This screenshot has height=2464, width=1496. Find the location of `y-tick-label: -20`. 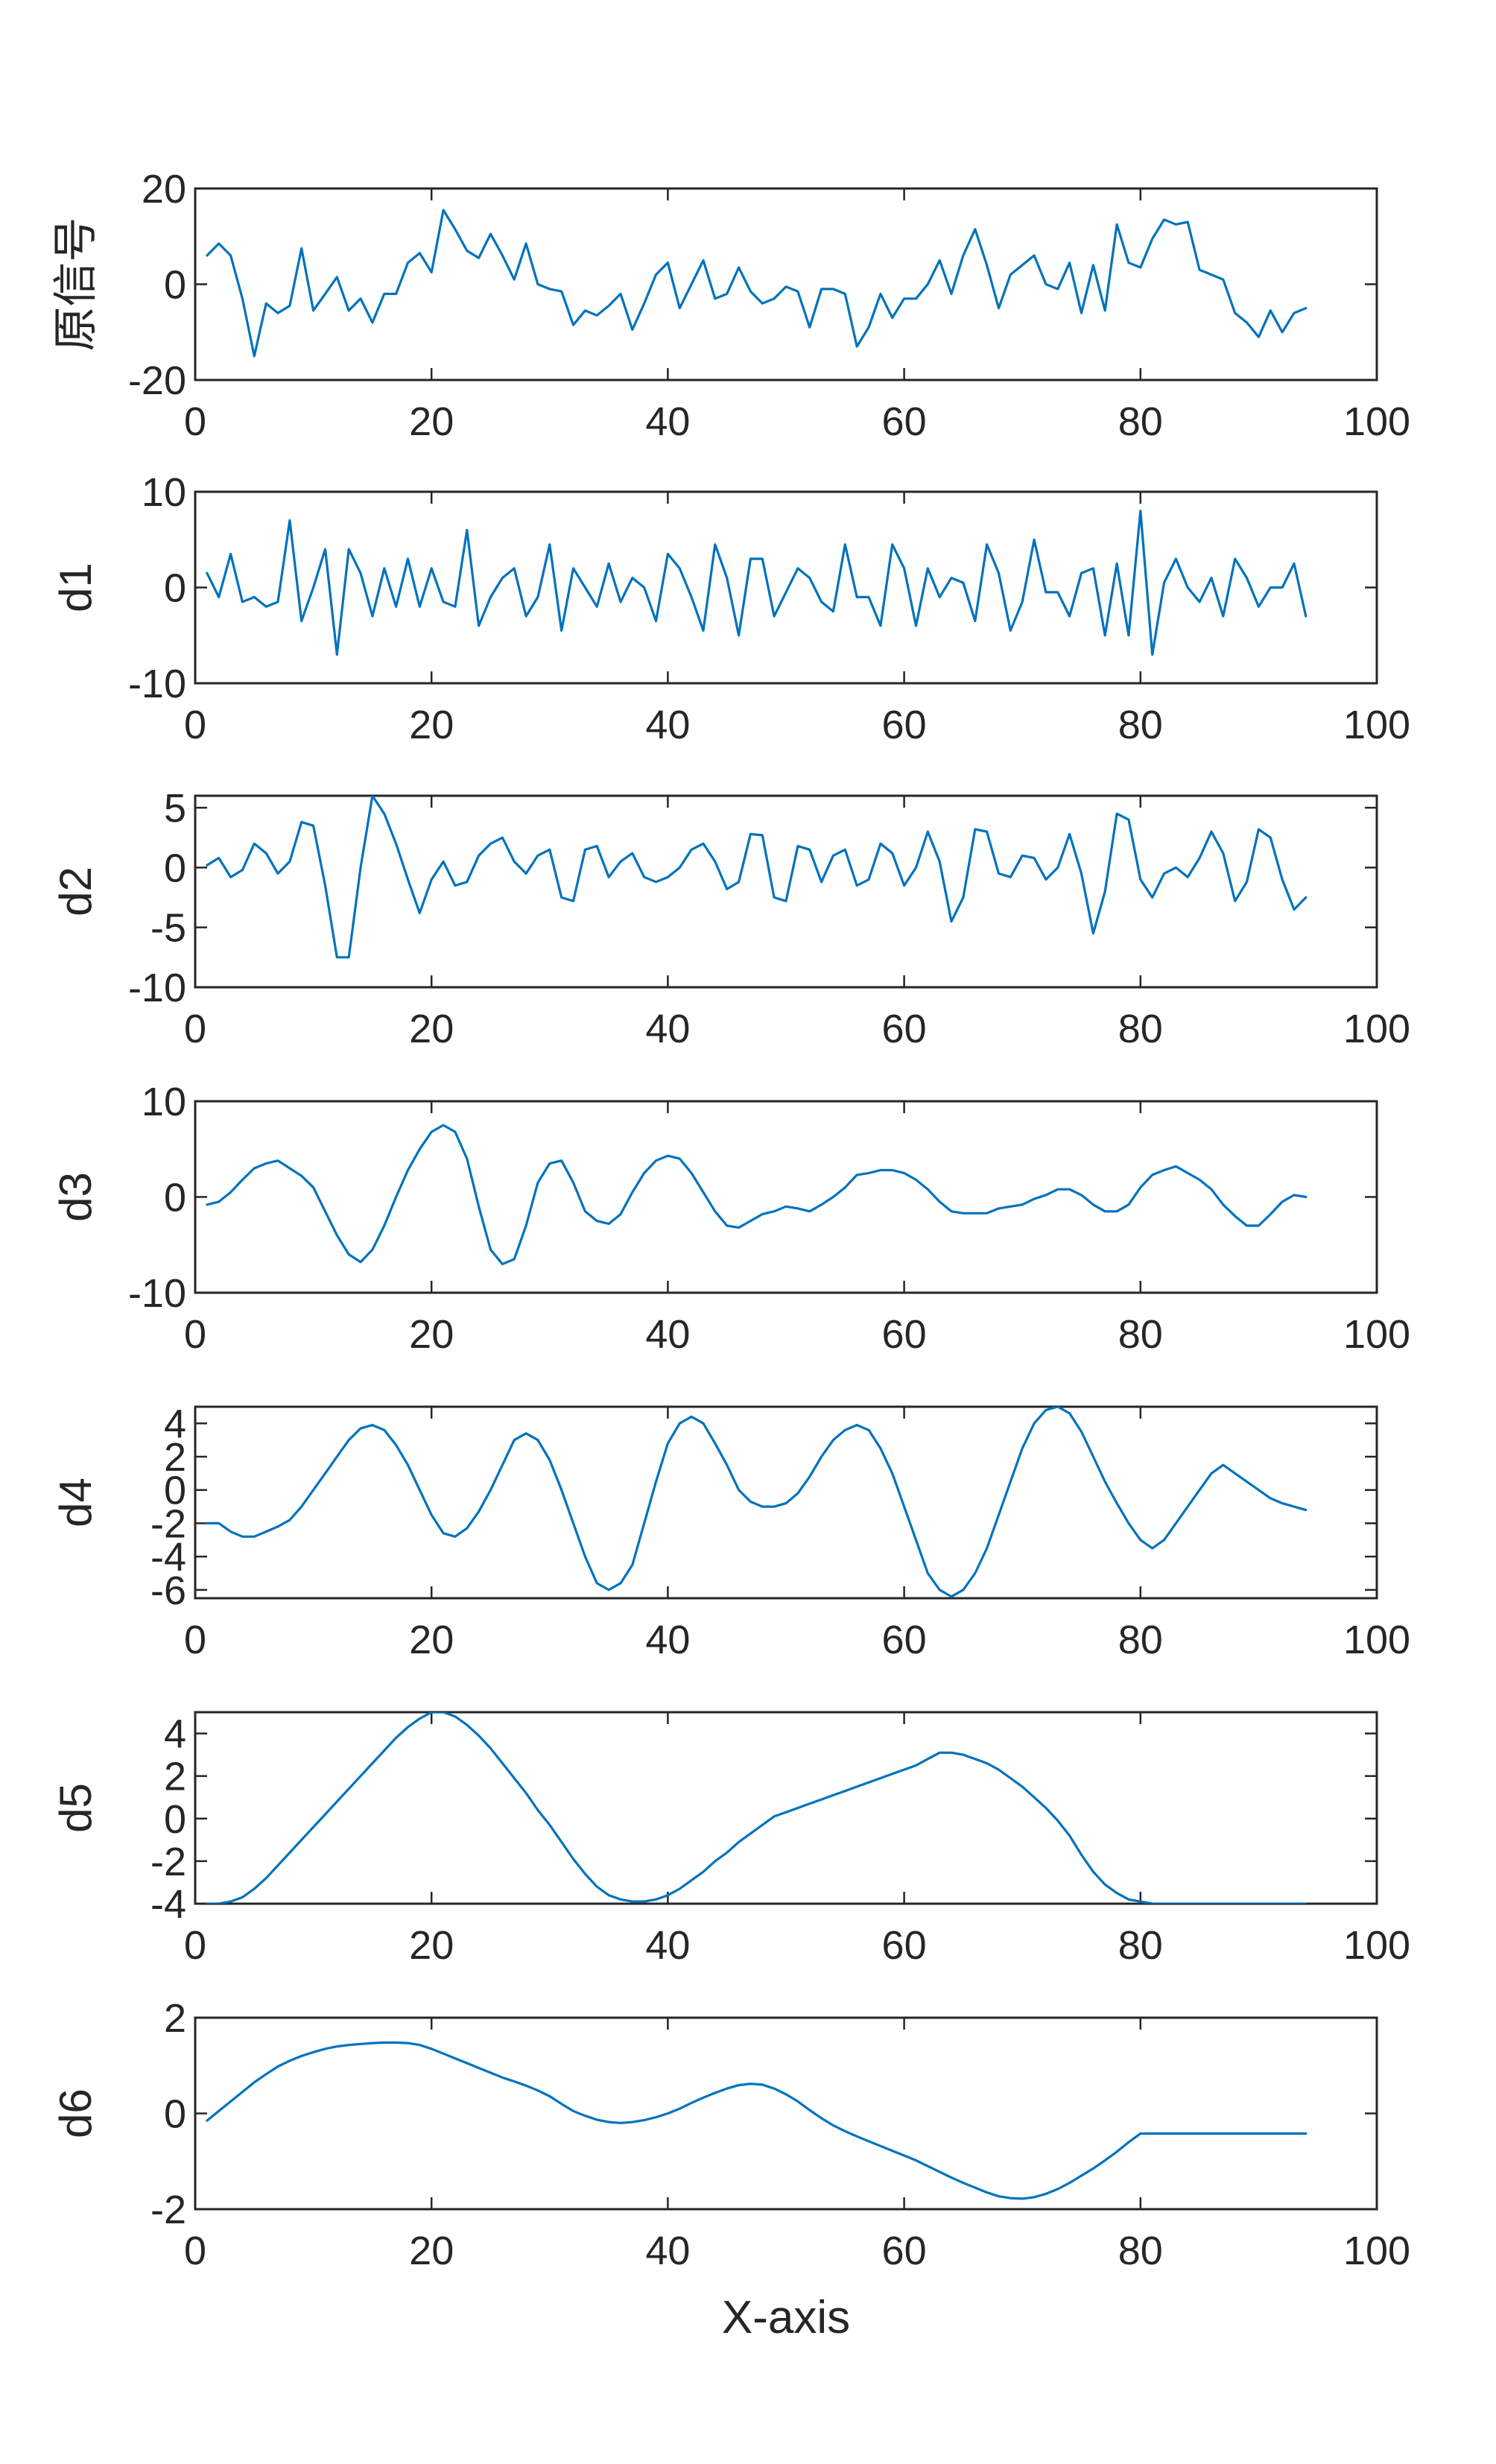

y-tick-label: -20 is located at coordinates (157, 380).